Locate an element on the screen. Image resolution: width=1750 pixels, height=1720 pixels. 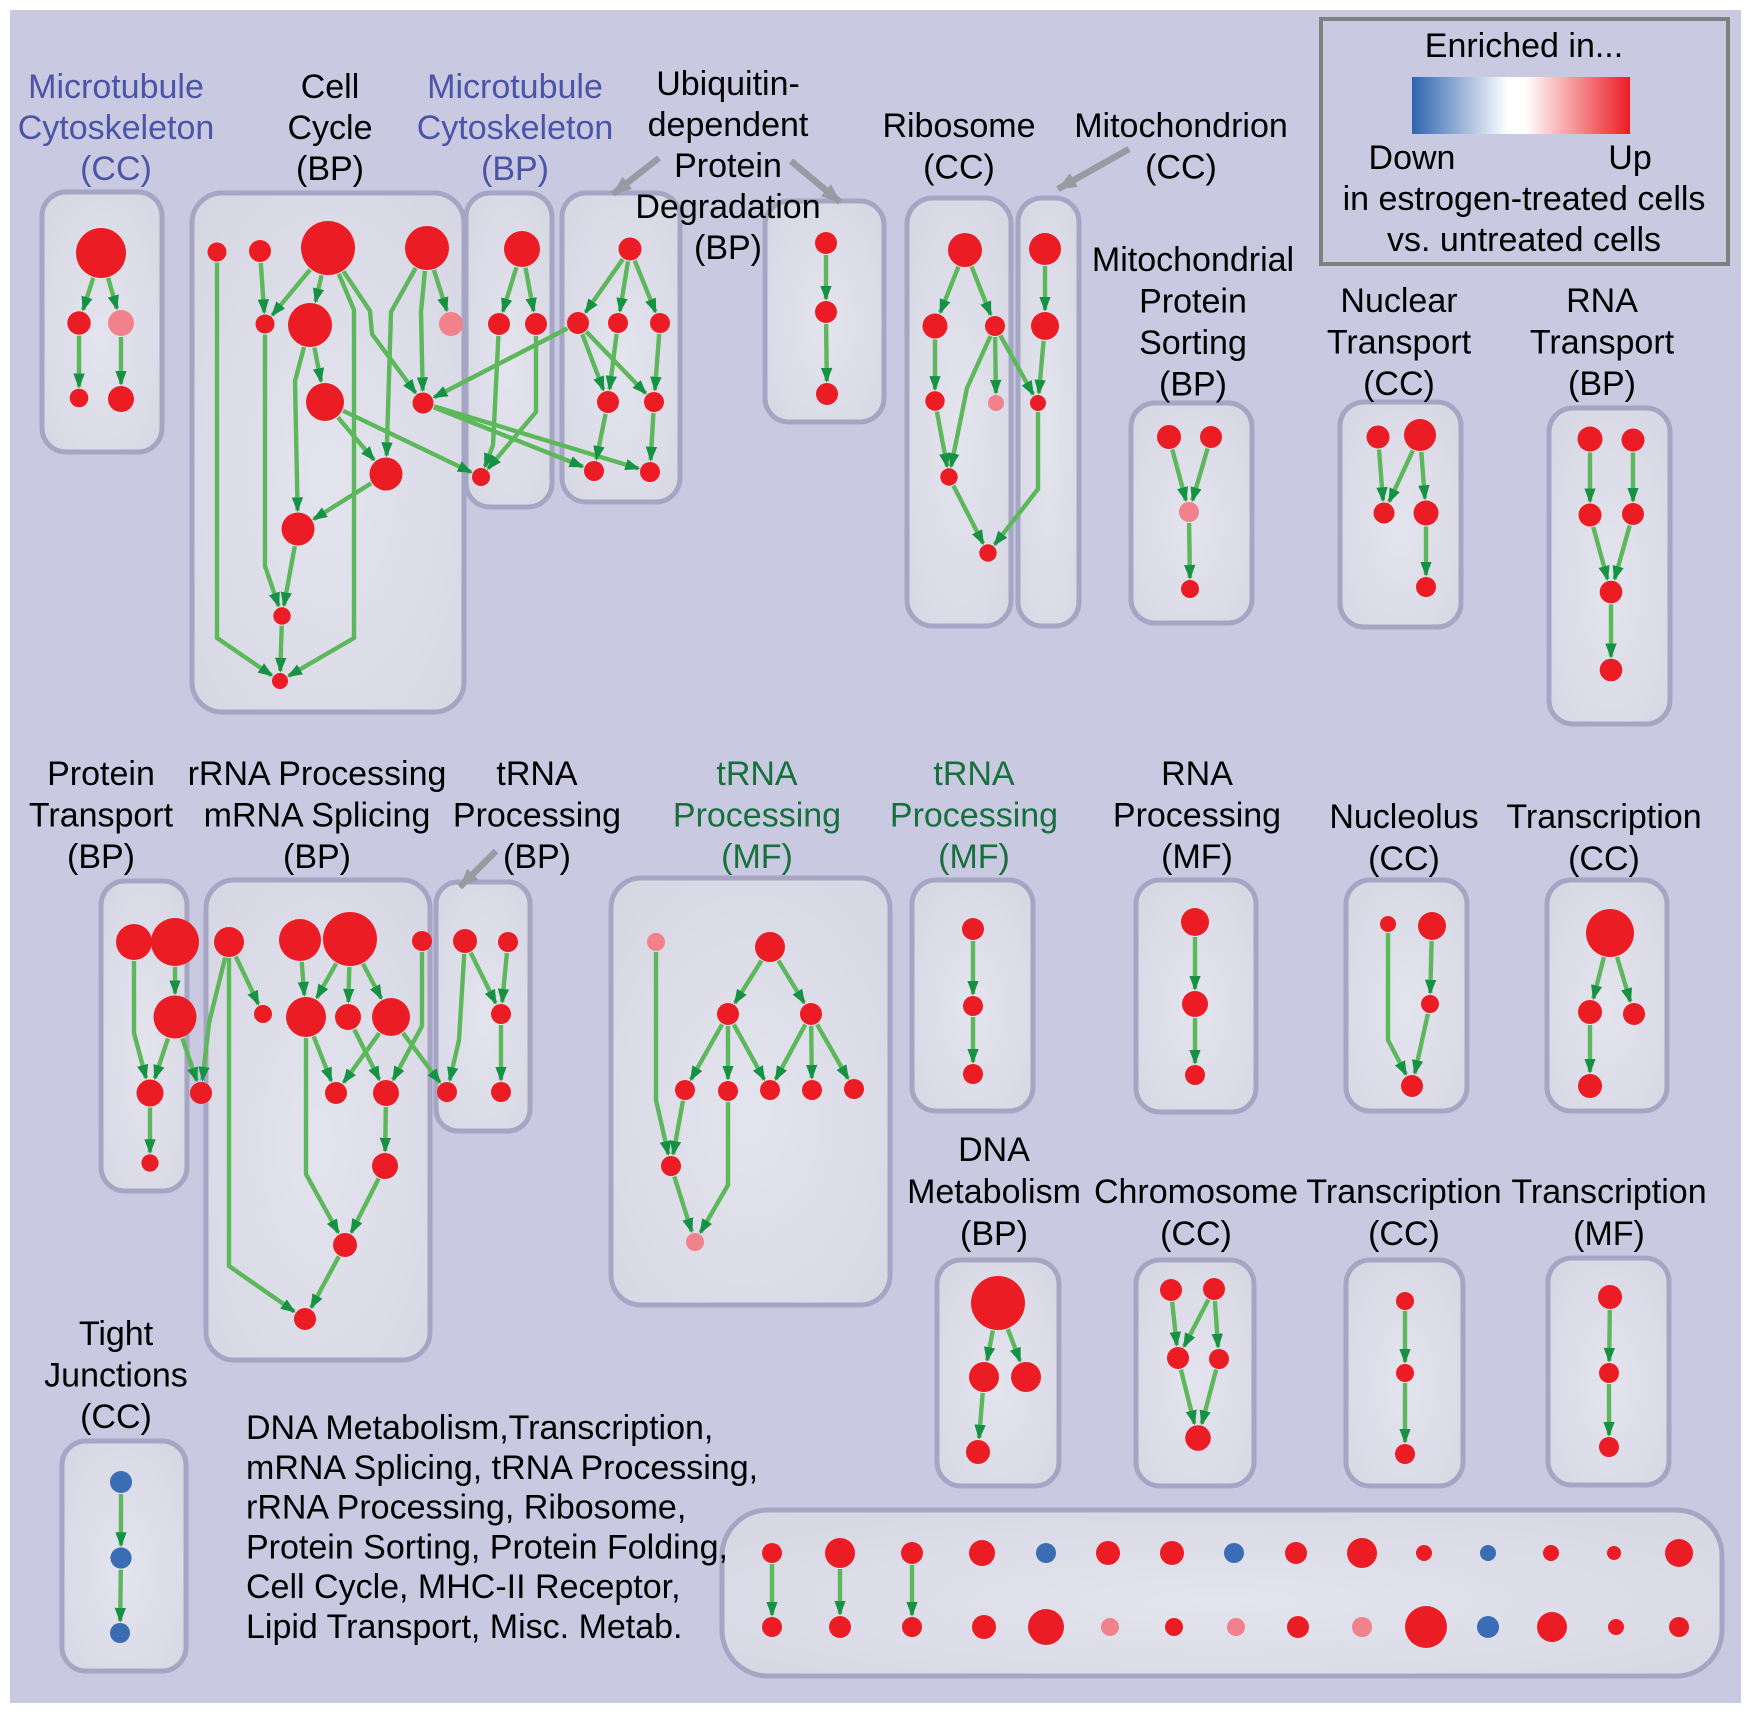
svg-text: rRNA Processing is located at coordinates (317, 774).